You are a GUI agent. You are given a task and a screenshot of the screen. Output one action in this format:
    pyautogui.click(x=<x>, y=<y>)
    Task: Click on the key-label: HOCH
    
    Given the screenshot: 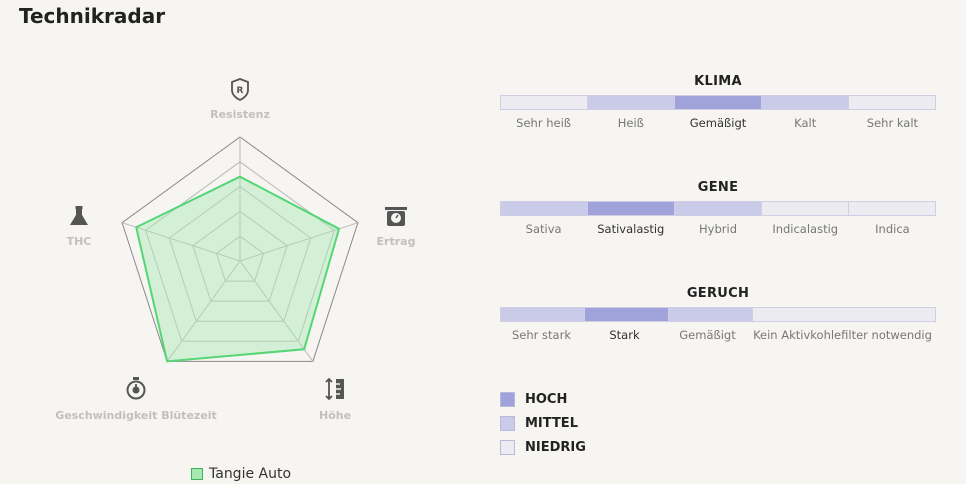 What is the action you would take?
    pyautogui.click(x=546, y=399)
    